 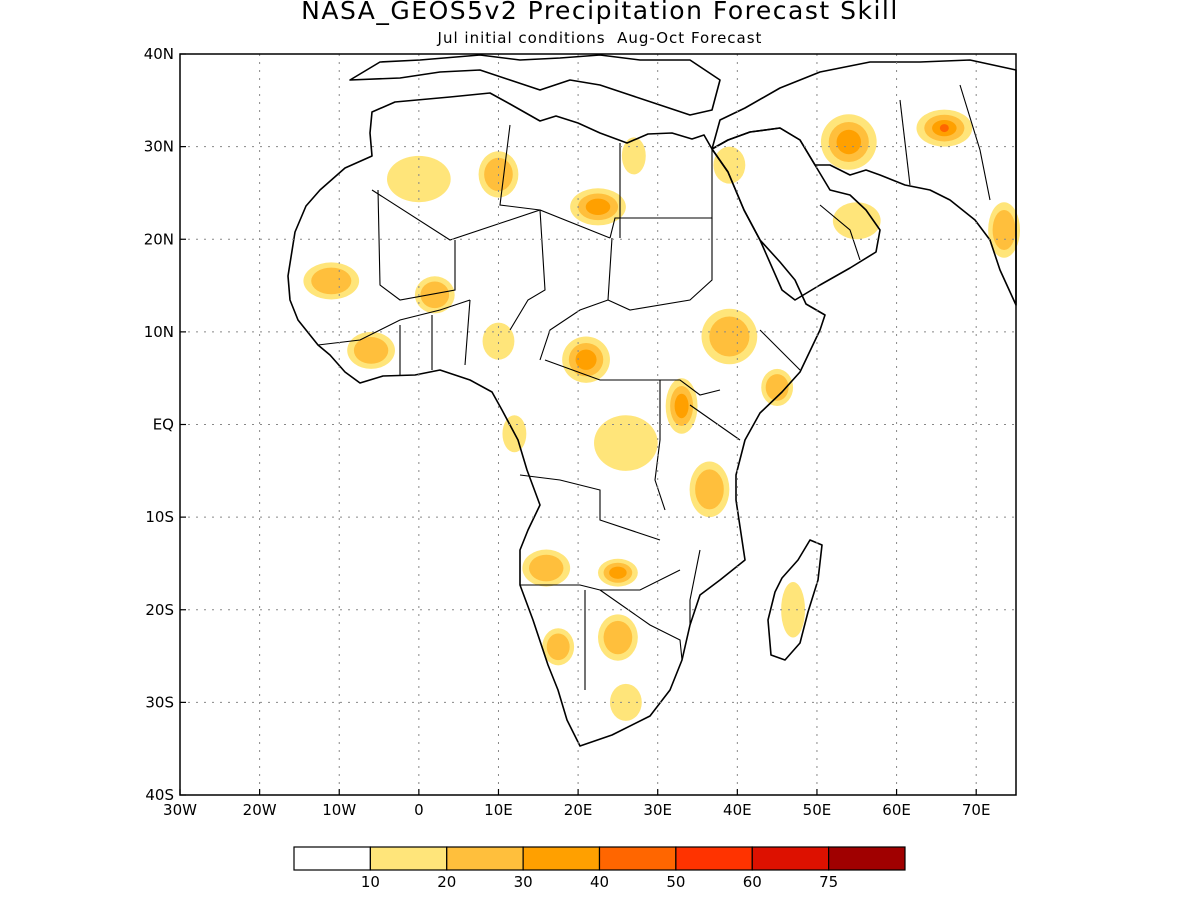 What do you see at coordinates (633, 156) in the screenshot?
I see `skill-region-egypt` at bounding box center [633, 156].